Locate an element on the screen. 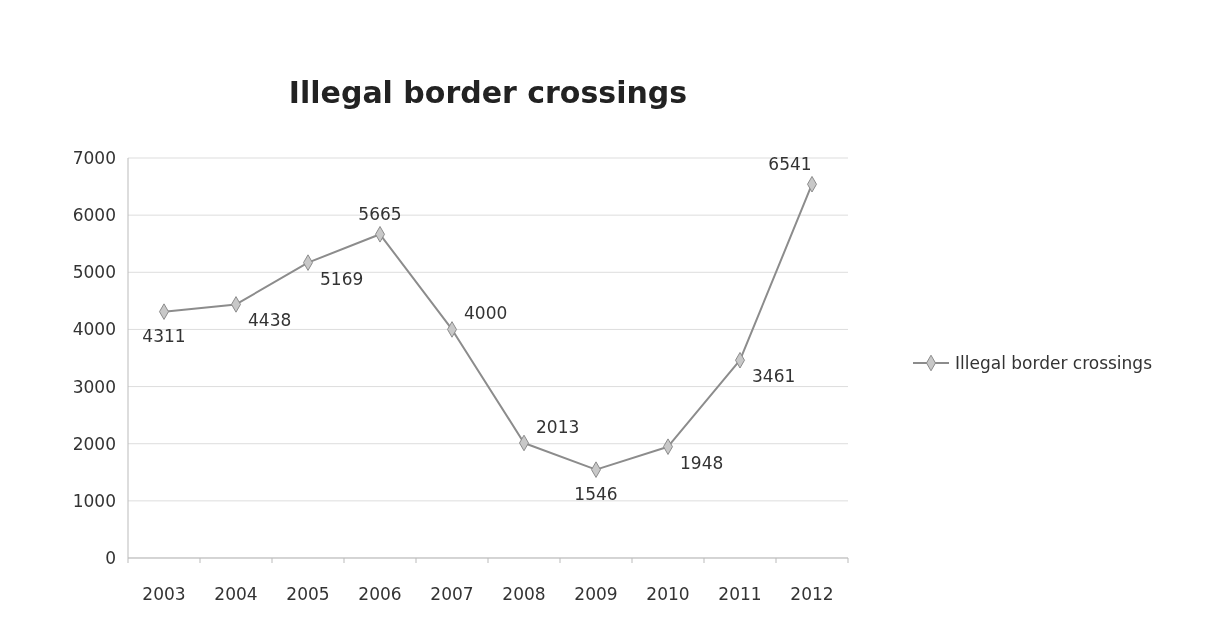 The height and width of the screenshot is (623, 1214). y-tick-label: 1000 is located at coordinates (94, 500).